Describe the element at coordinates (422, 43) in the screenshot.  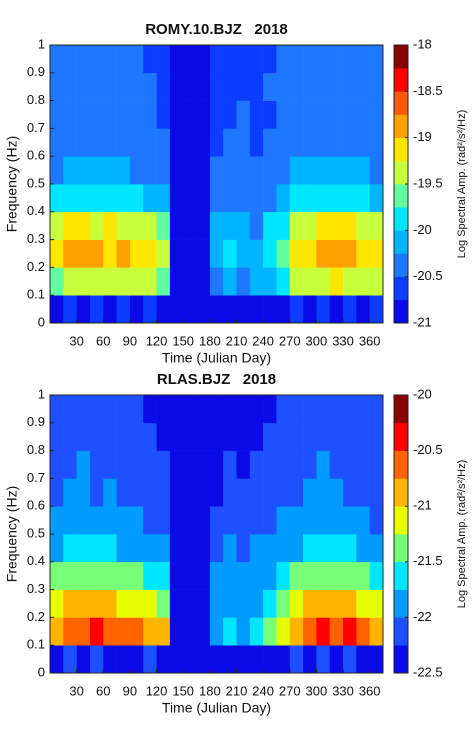
I see `colorbar-tick-label: -18` at that location.